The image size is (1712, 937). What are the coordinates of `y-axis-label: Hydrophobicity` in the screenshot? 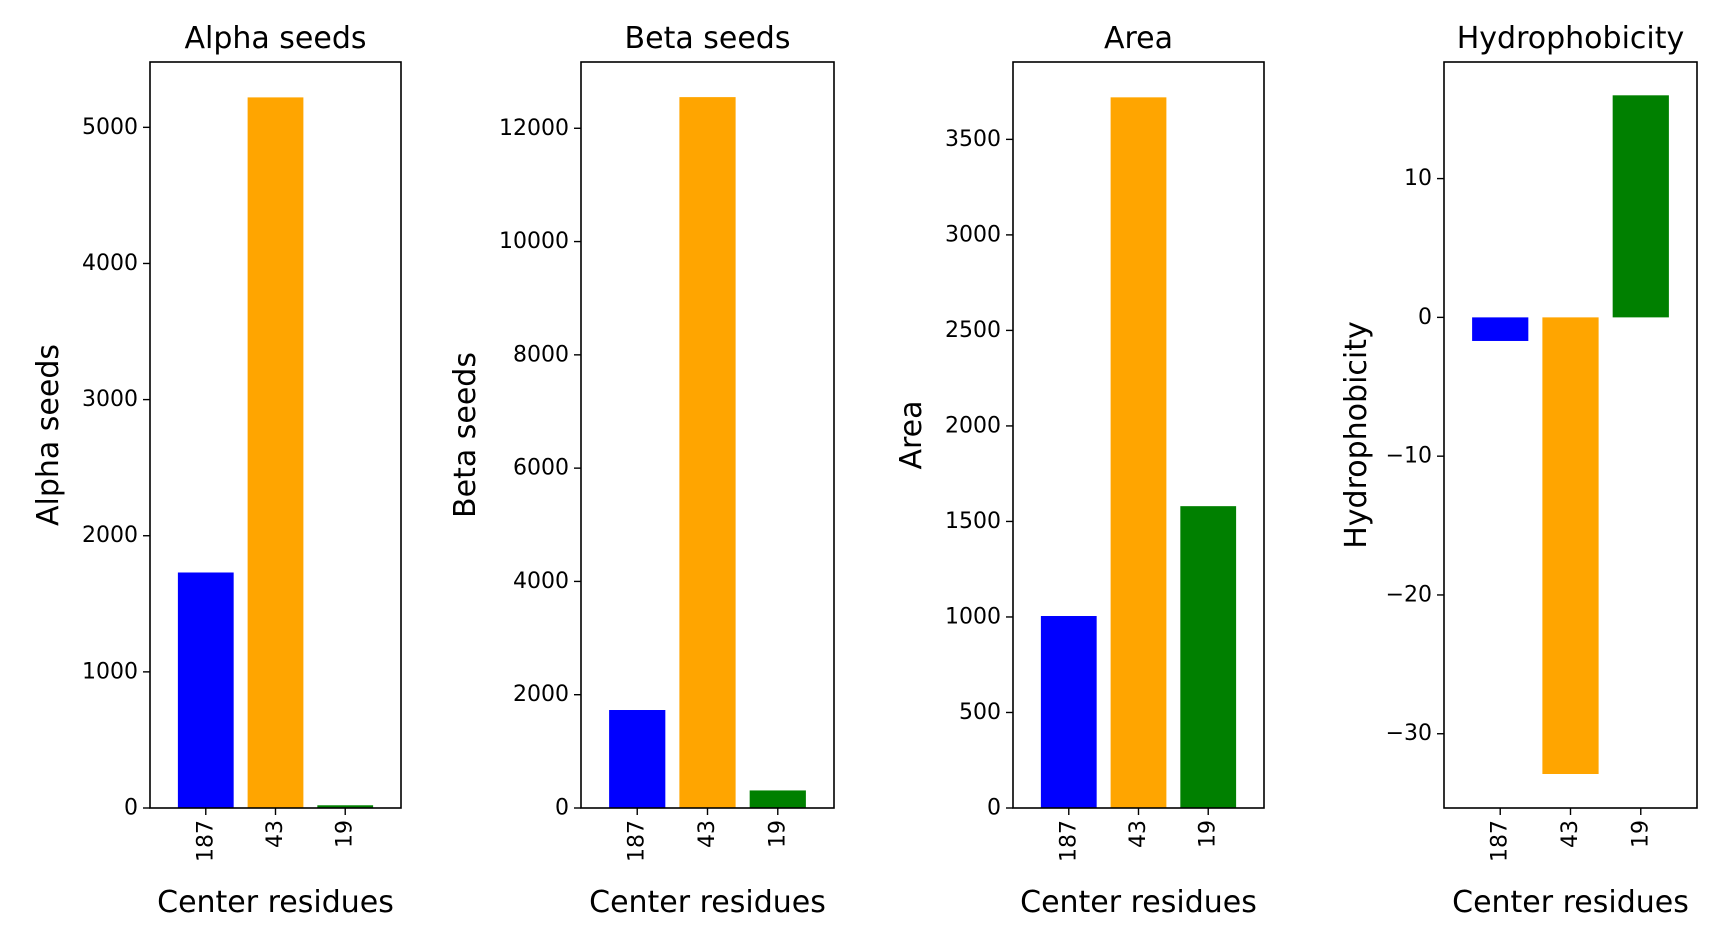 It's located at (1356, 435).